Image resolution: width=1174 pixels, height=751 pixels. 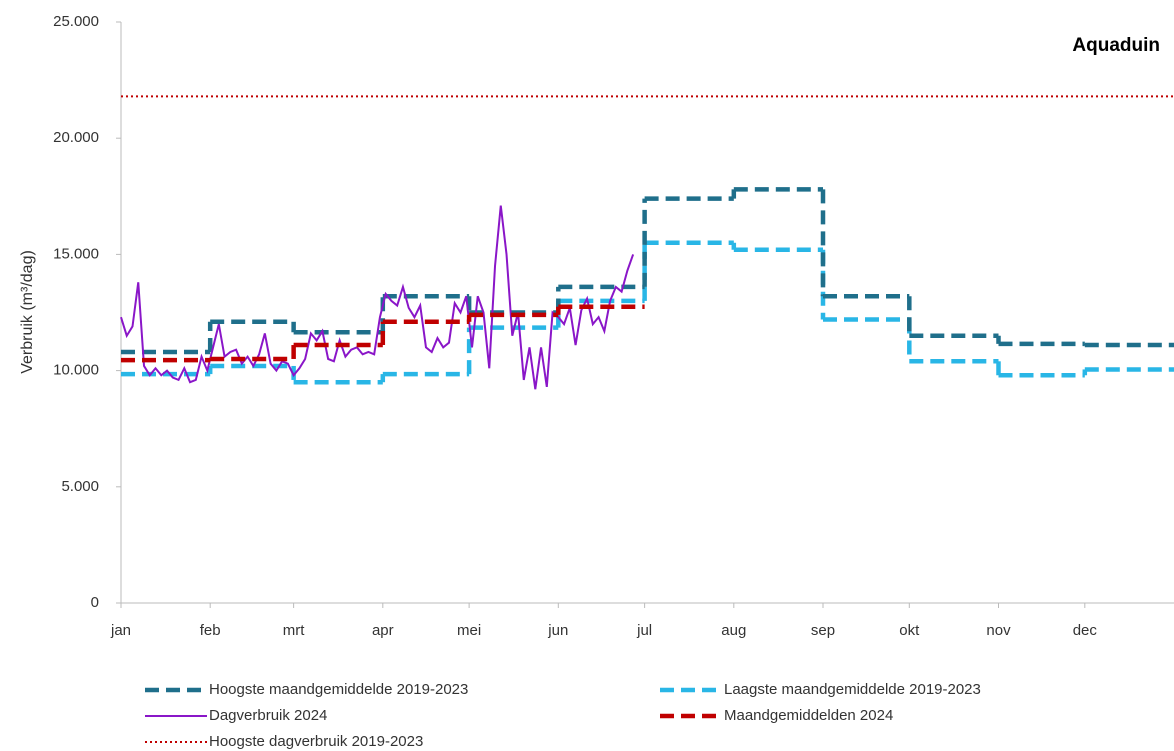 I want to click on x-tick-label: mei, so click(x=469, y=630).